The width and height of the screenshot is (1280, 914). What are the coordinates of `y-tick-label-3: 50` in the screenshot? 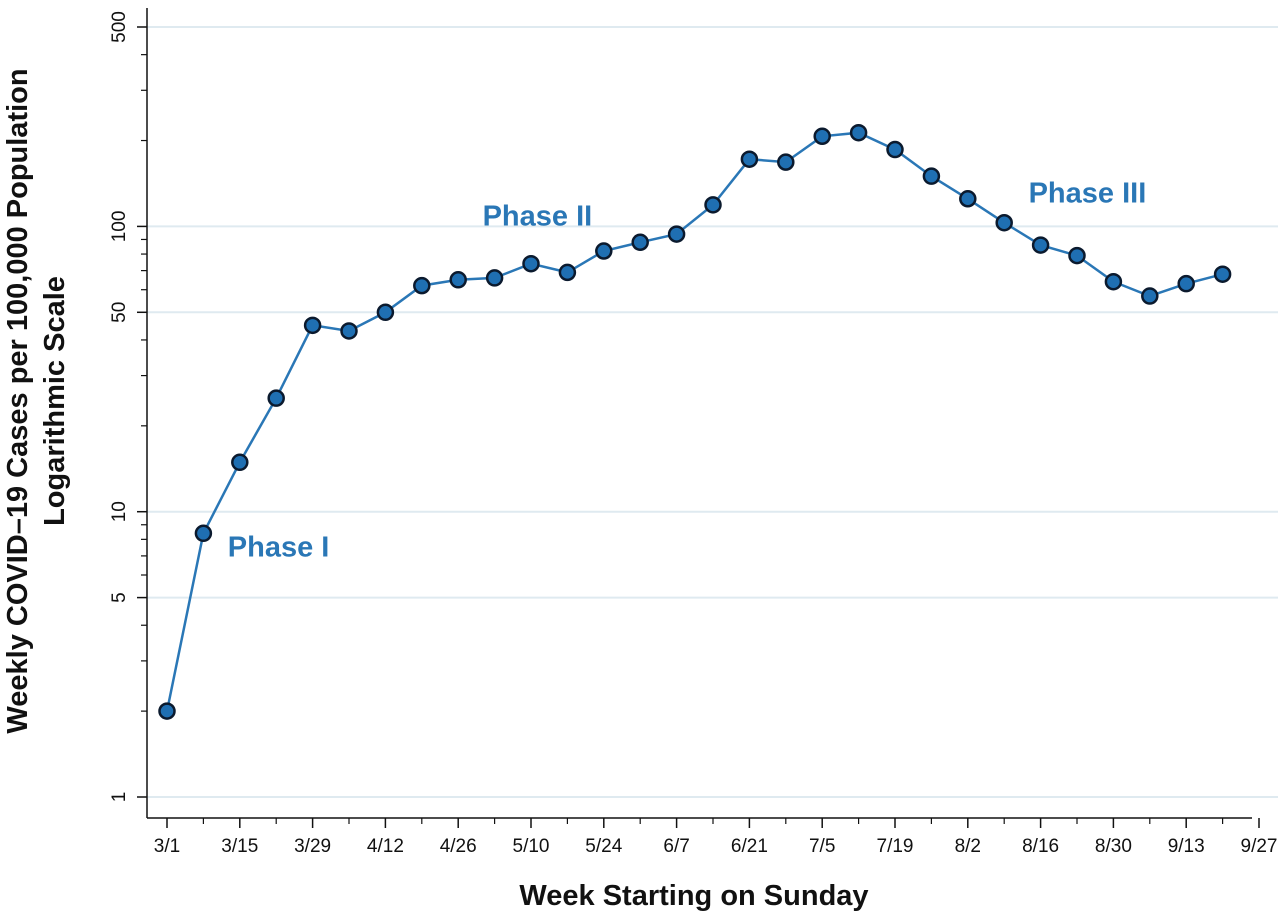 It's located at (119, 312).